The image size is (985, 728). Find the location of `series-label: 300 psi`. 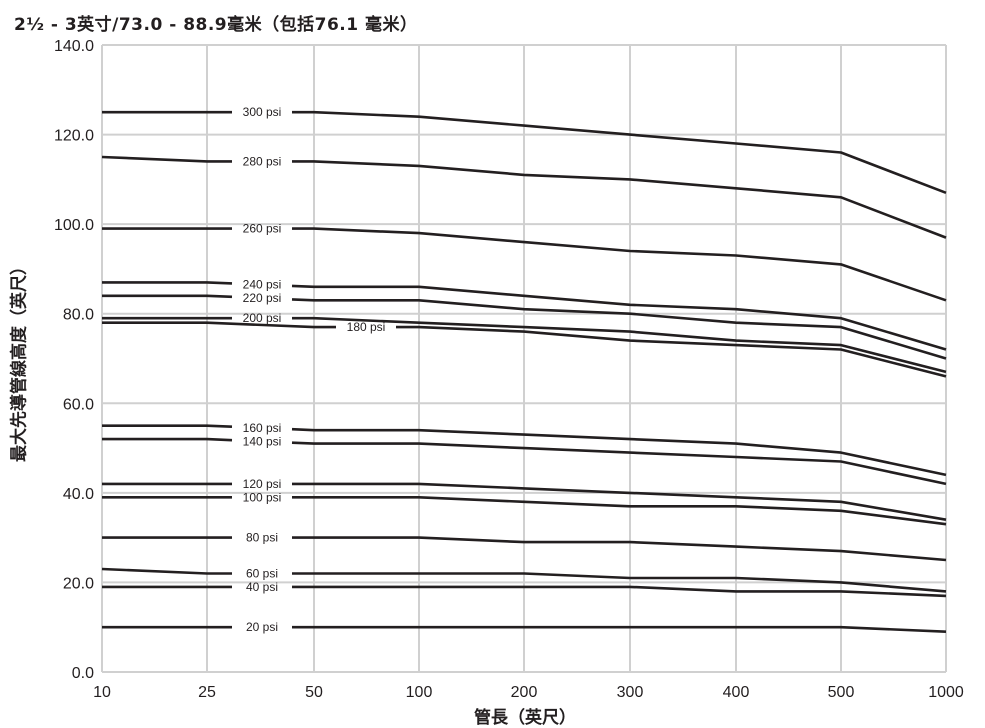

series-label: 300 psi is located at coordinates (262, 112).